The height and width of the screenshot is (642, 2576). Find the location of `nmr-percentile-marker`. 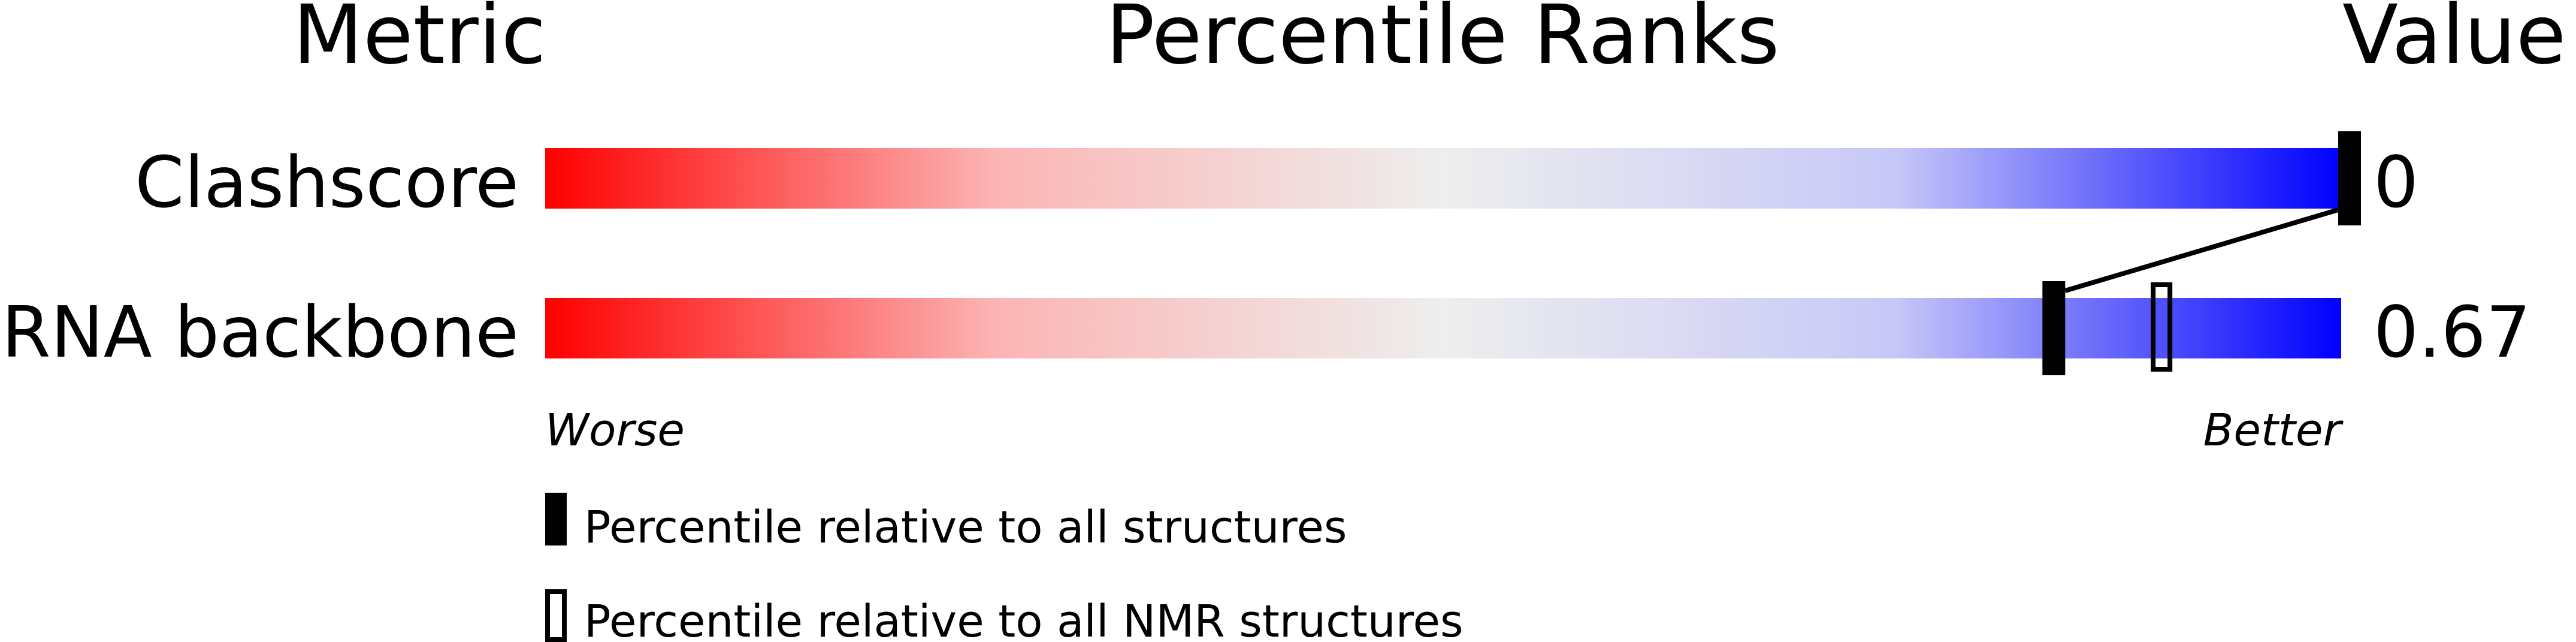

nmr-percentile-marker is located at coordinates (2162, 327).